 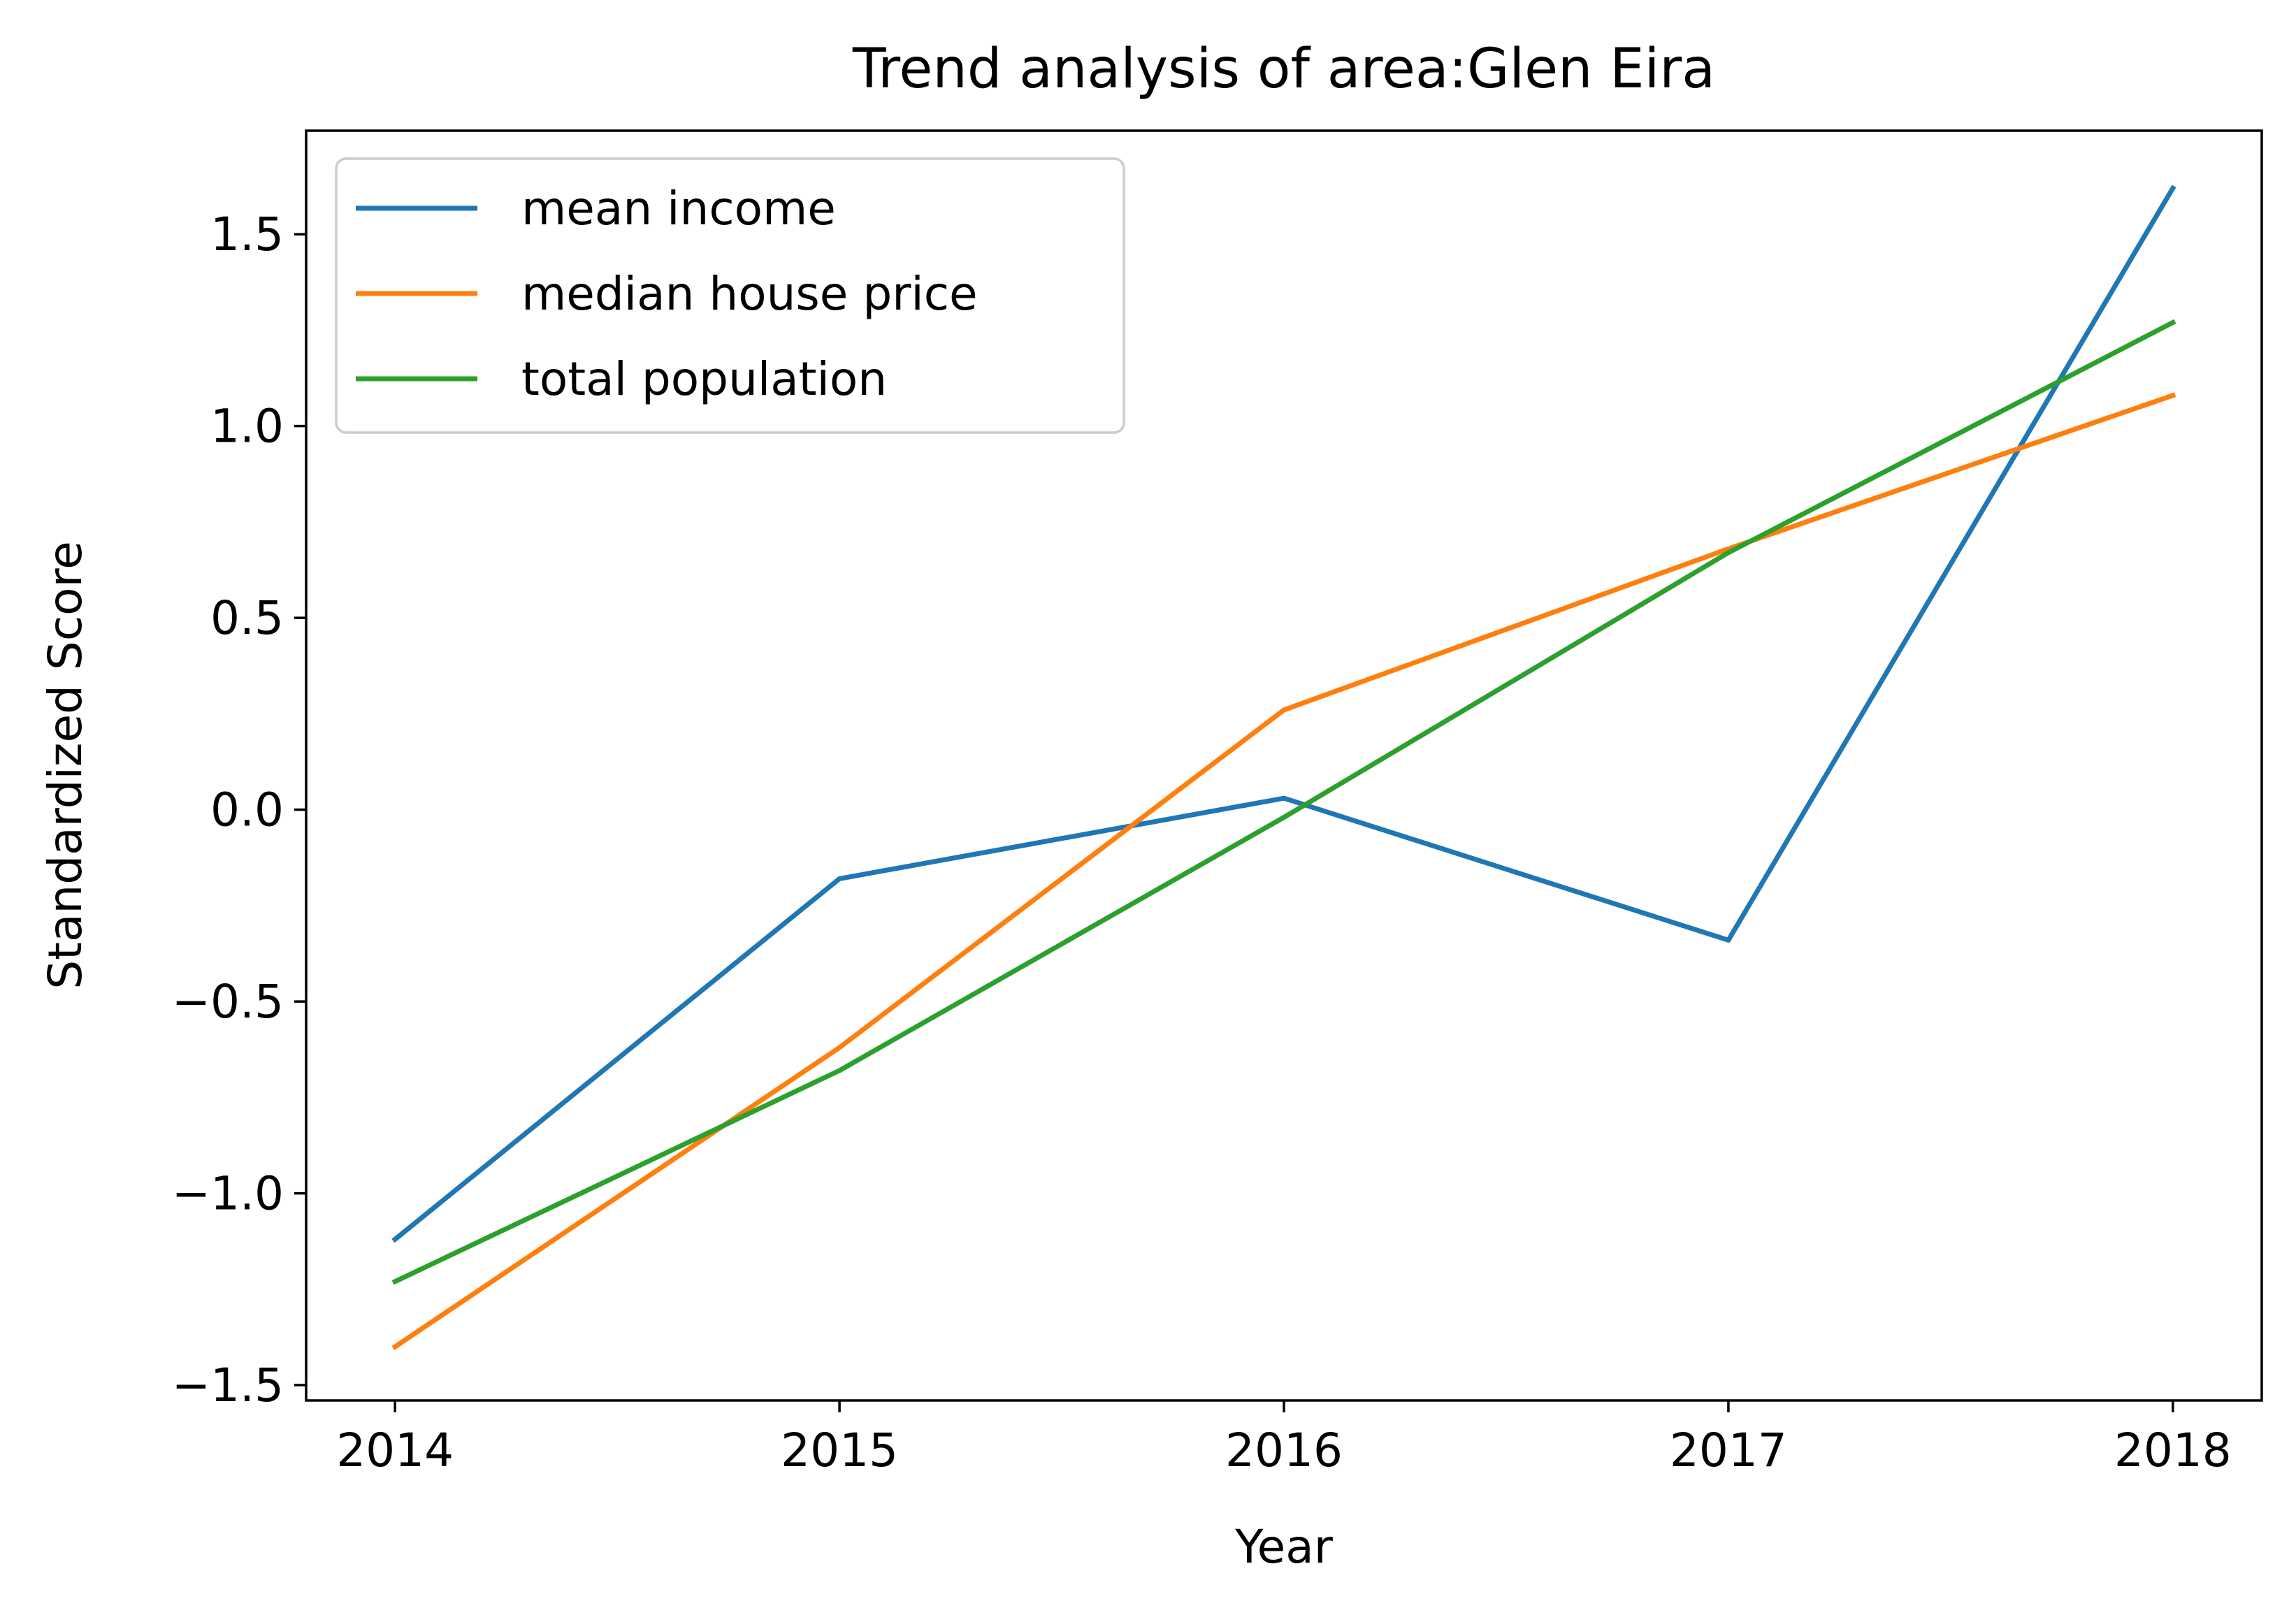 What do you see at coordinates (228, 1385) in the screenshot?
I see `y-tick-label: −1.5` at bounding box center [228, 1385].